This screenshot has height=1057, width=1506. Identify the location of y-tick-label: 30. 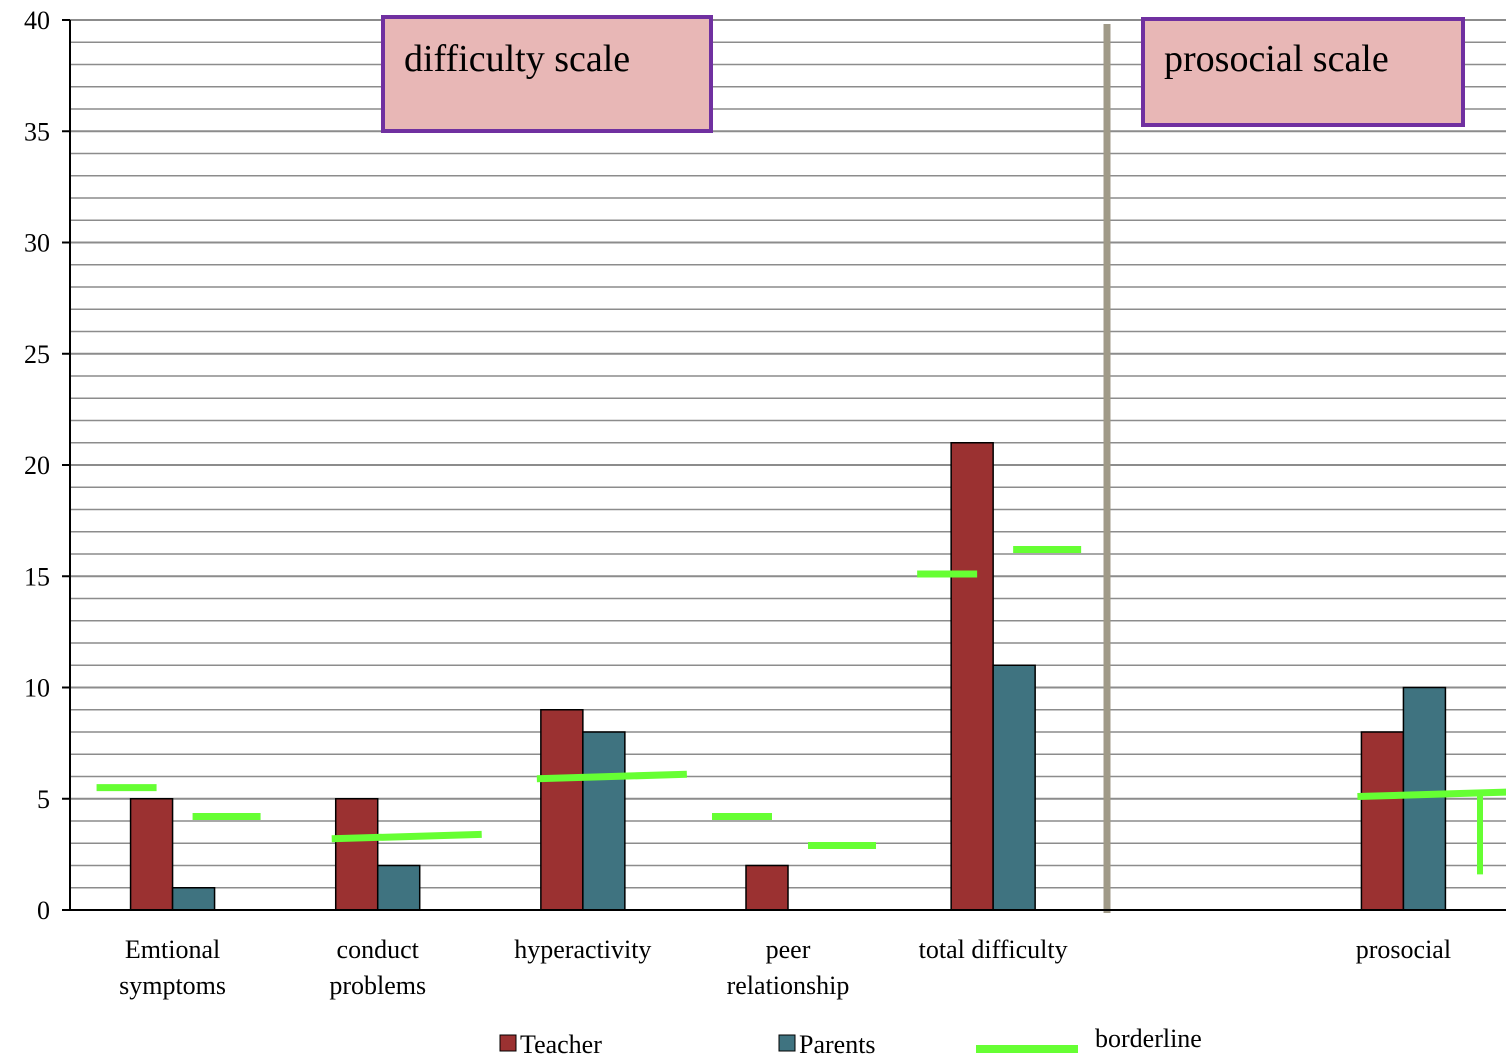
(37, 243).